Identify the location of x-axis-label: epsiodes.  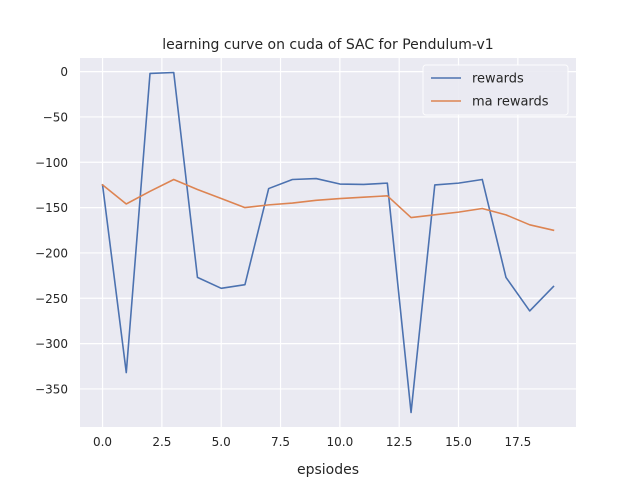
(328, 470).